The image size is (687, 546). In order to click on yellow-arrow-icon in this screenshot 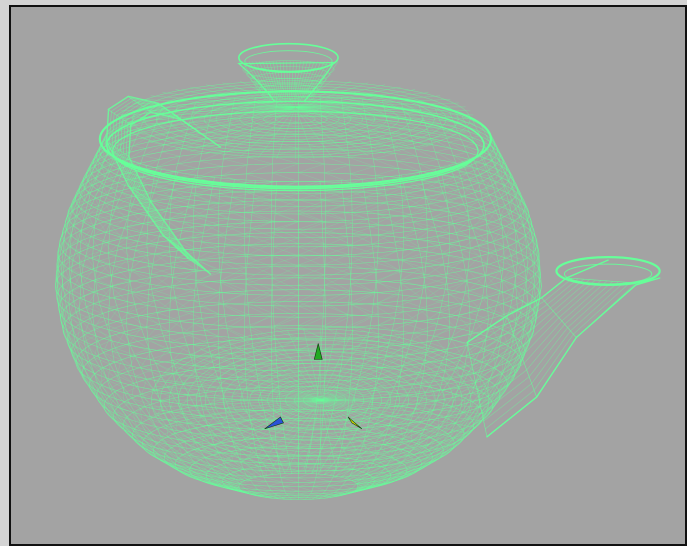, I will do `click(355, 423)`.